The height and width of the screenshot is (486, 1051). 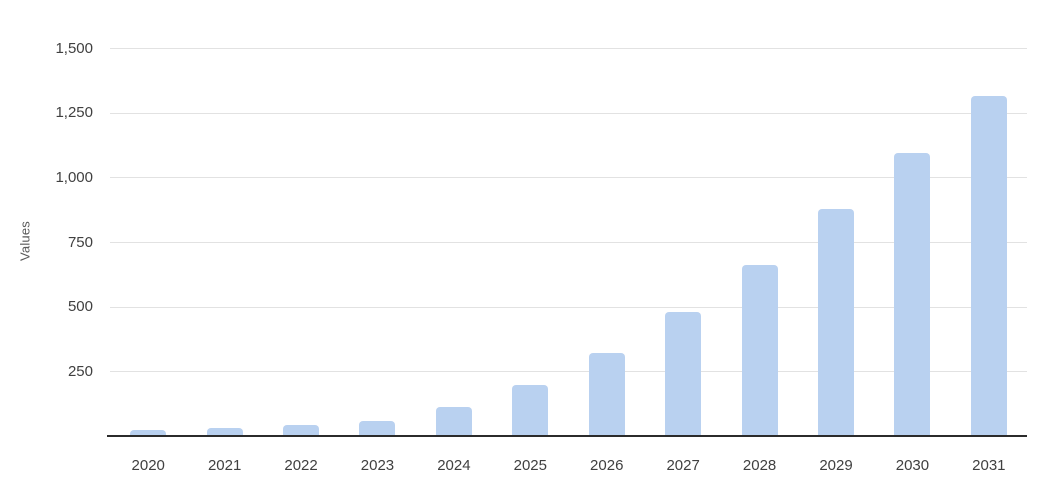 What do you see at coordinates (377, 465) in the screenshot?
I see `x-tick-label: 2023` at bounding box center [377, 465].